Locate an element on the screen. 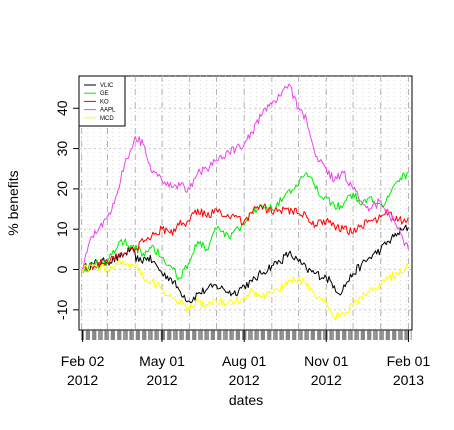 The image size is (454, 430). x-tick-label: Feb 01 is located at coordinates (409, 361).